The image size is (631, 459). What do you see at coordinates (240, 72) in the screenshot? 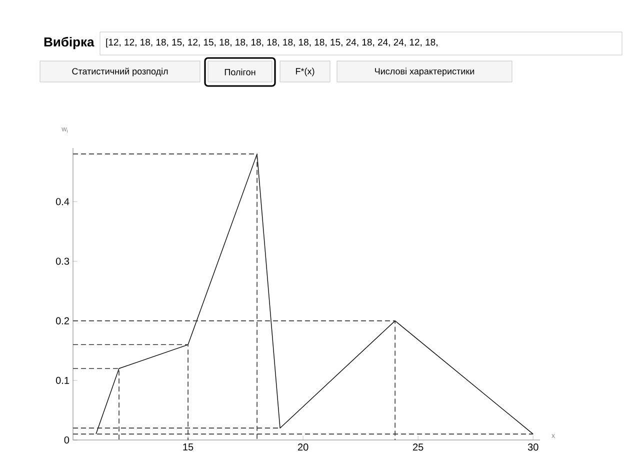
I see `text: Полігон` at bounding box center [240, 72].